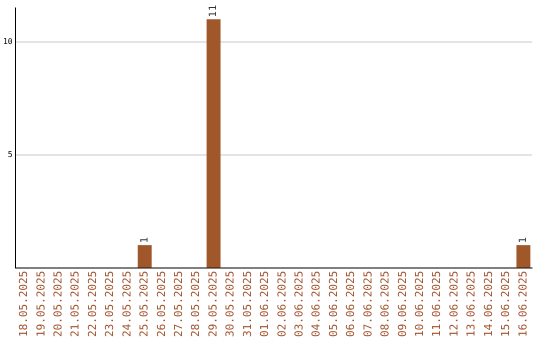 Image resolution: width=540 pixels, height=340 pixels. What do you see at coordinates (505, 304) in the screenshot?
I see `x-tick-label: 15.06.2025` at bounding box center [505, 304].